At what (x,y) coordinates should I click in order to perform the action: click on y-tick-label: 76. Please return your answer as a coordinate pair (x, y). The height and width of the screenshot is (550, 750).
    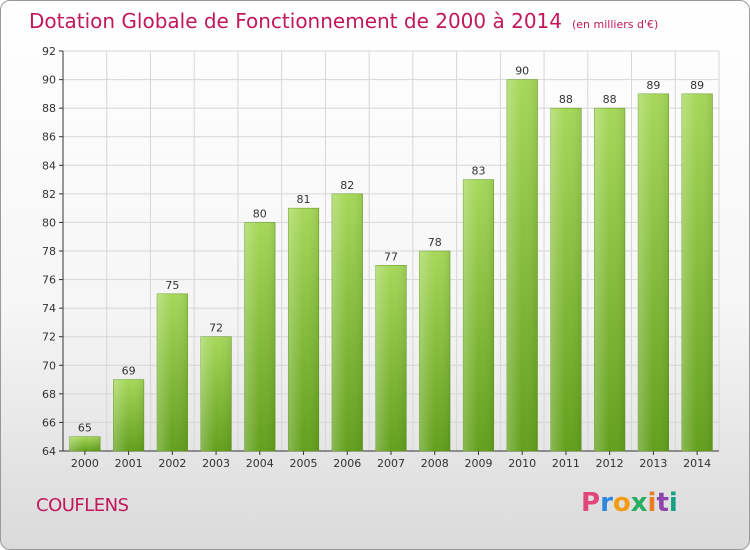
    Looking at the image, I should click on (49, 280).